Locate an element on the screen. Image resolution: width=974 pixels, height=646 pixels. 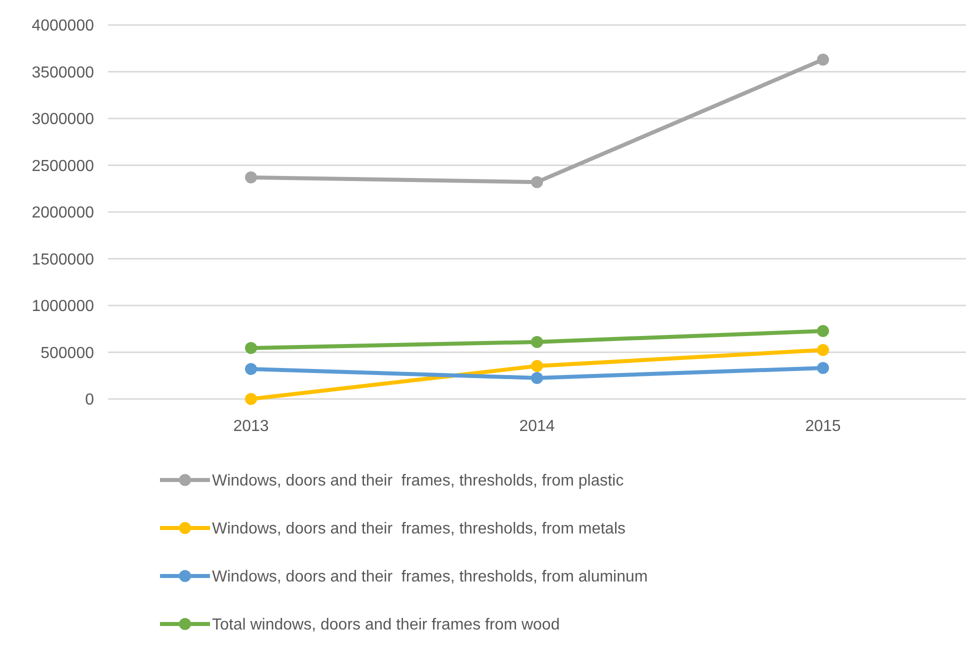
y-tick-label: 3500000 is located at coordinates (63, 73).